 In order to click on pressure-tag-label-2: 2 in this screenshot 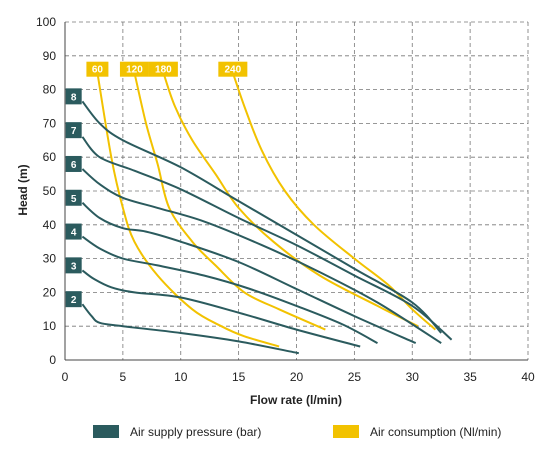, I will do `click(74, 300)`.